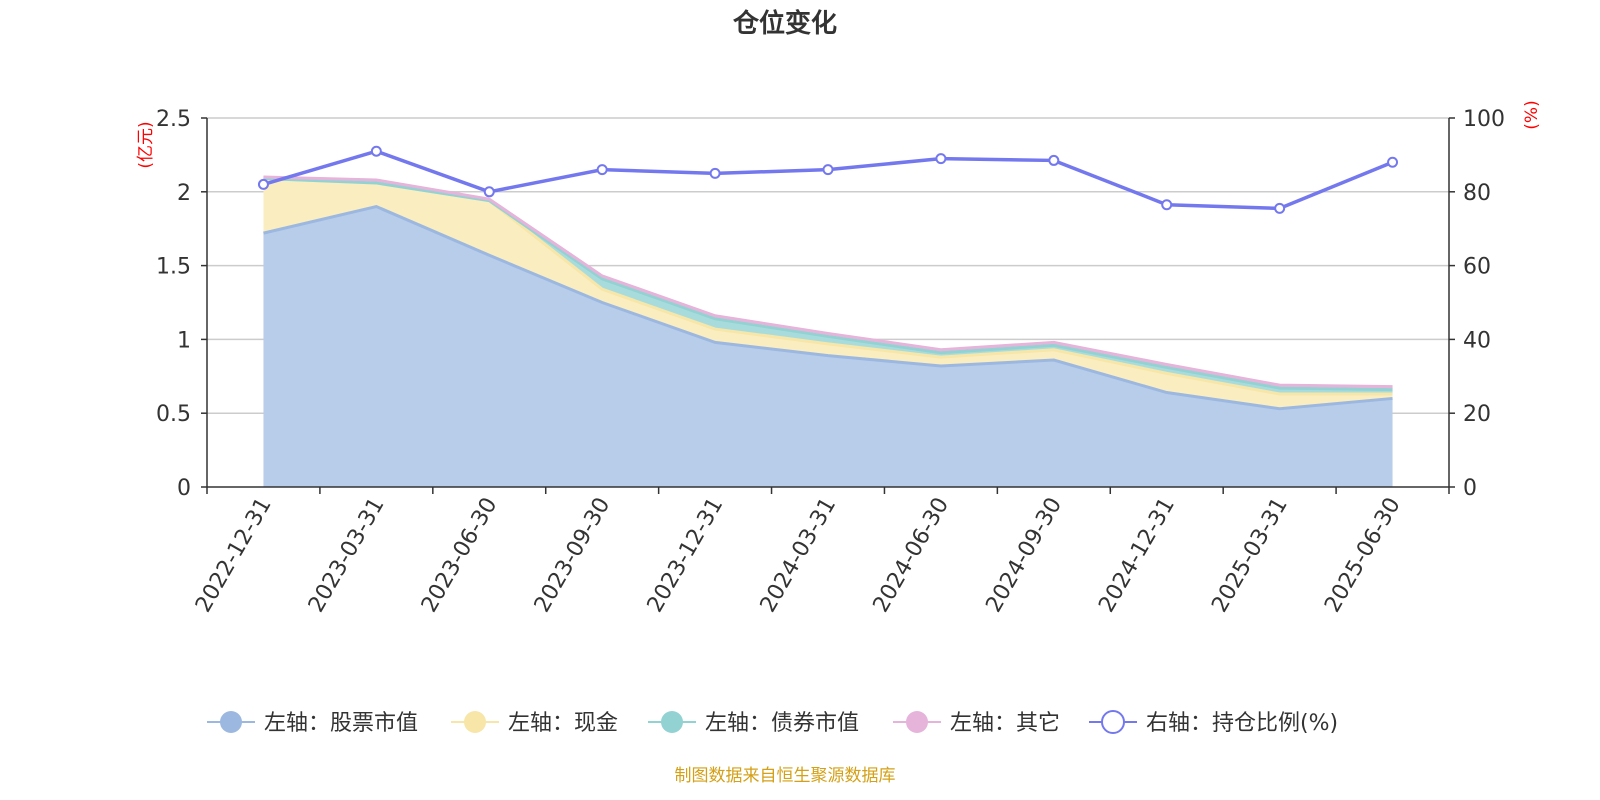 Image resolution: width=1600 pixels, height=800 pixels. I want to click on legend-item: 左轴：股票市值, so click(312, 723).